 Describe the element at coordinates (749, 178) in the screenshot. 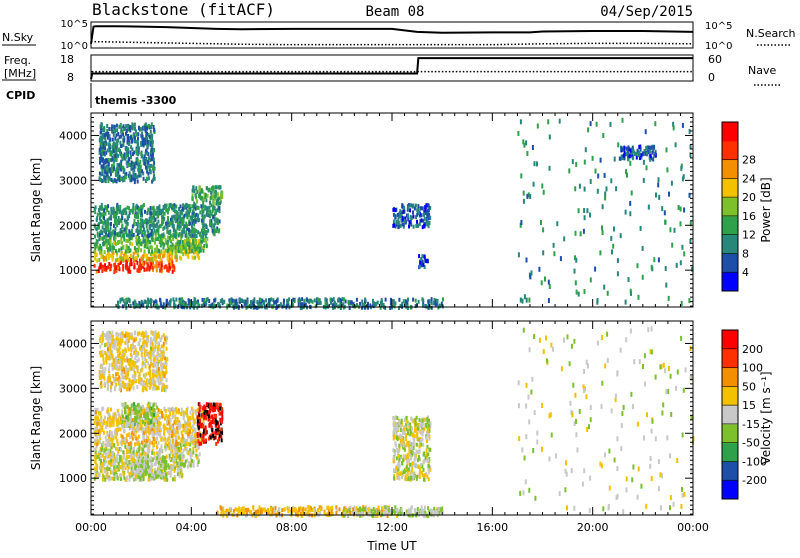

I see `colorbar-tick-label: 24` at that location.